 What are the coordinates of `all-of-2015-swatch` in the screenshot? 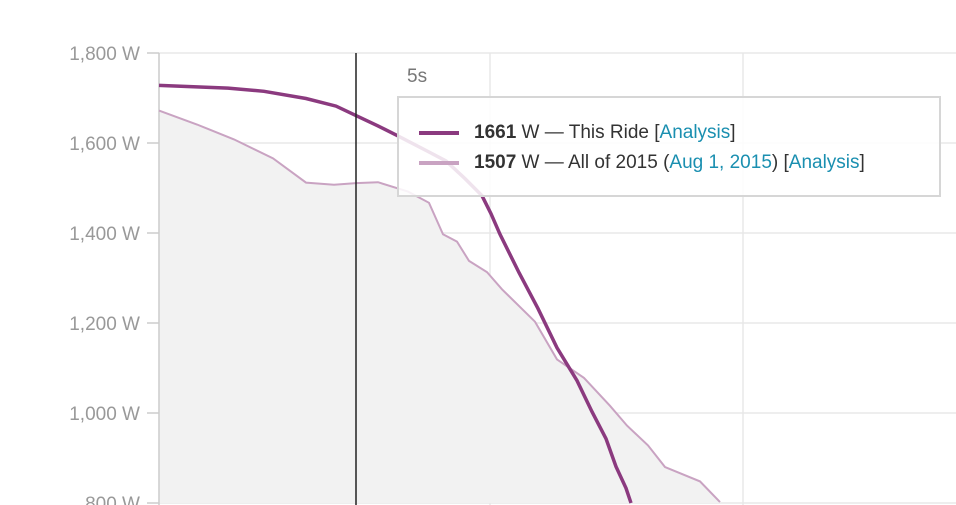 It's located at (439, 163).